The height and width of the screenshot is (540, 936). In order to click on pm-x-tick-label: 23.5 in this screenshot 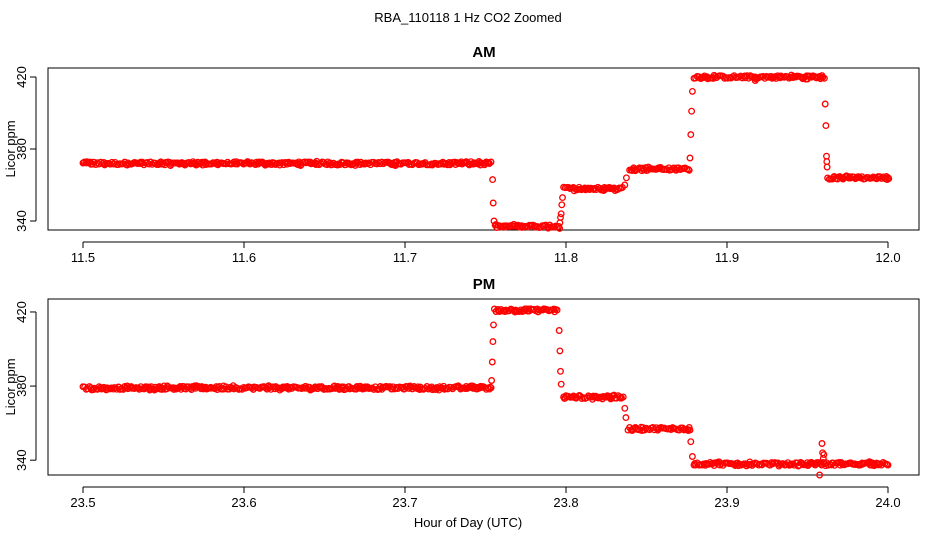, I will do `click(82, 502)`.